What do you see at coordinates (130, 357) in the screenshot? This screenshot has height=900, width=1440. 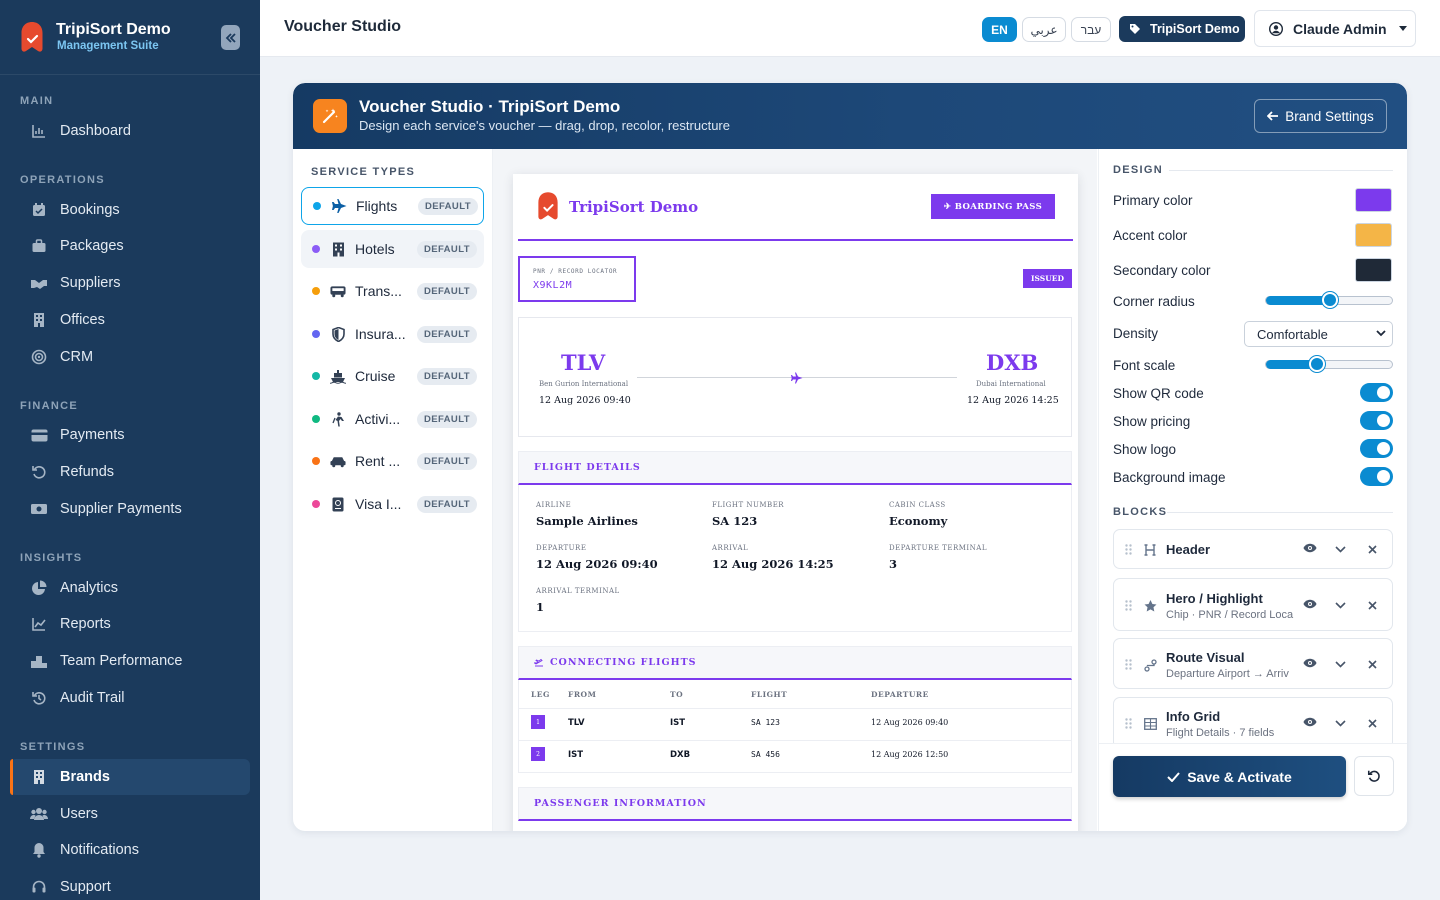 I see `nav-crm: CRM` at bounding box center [130, 357].